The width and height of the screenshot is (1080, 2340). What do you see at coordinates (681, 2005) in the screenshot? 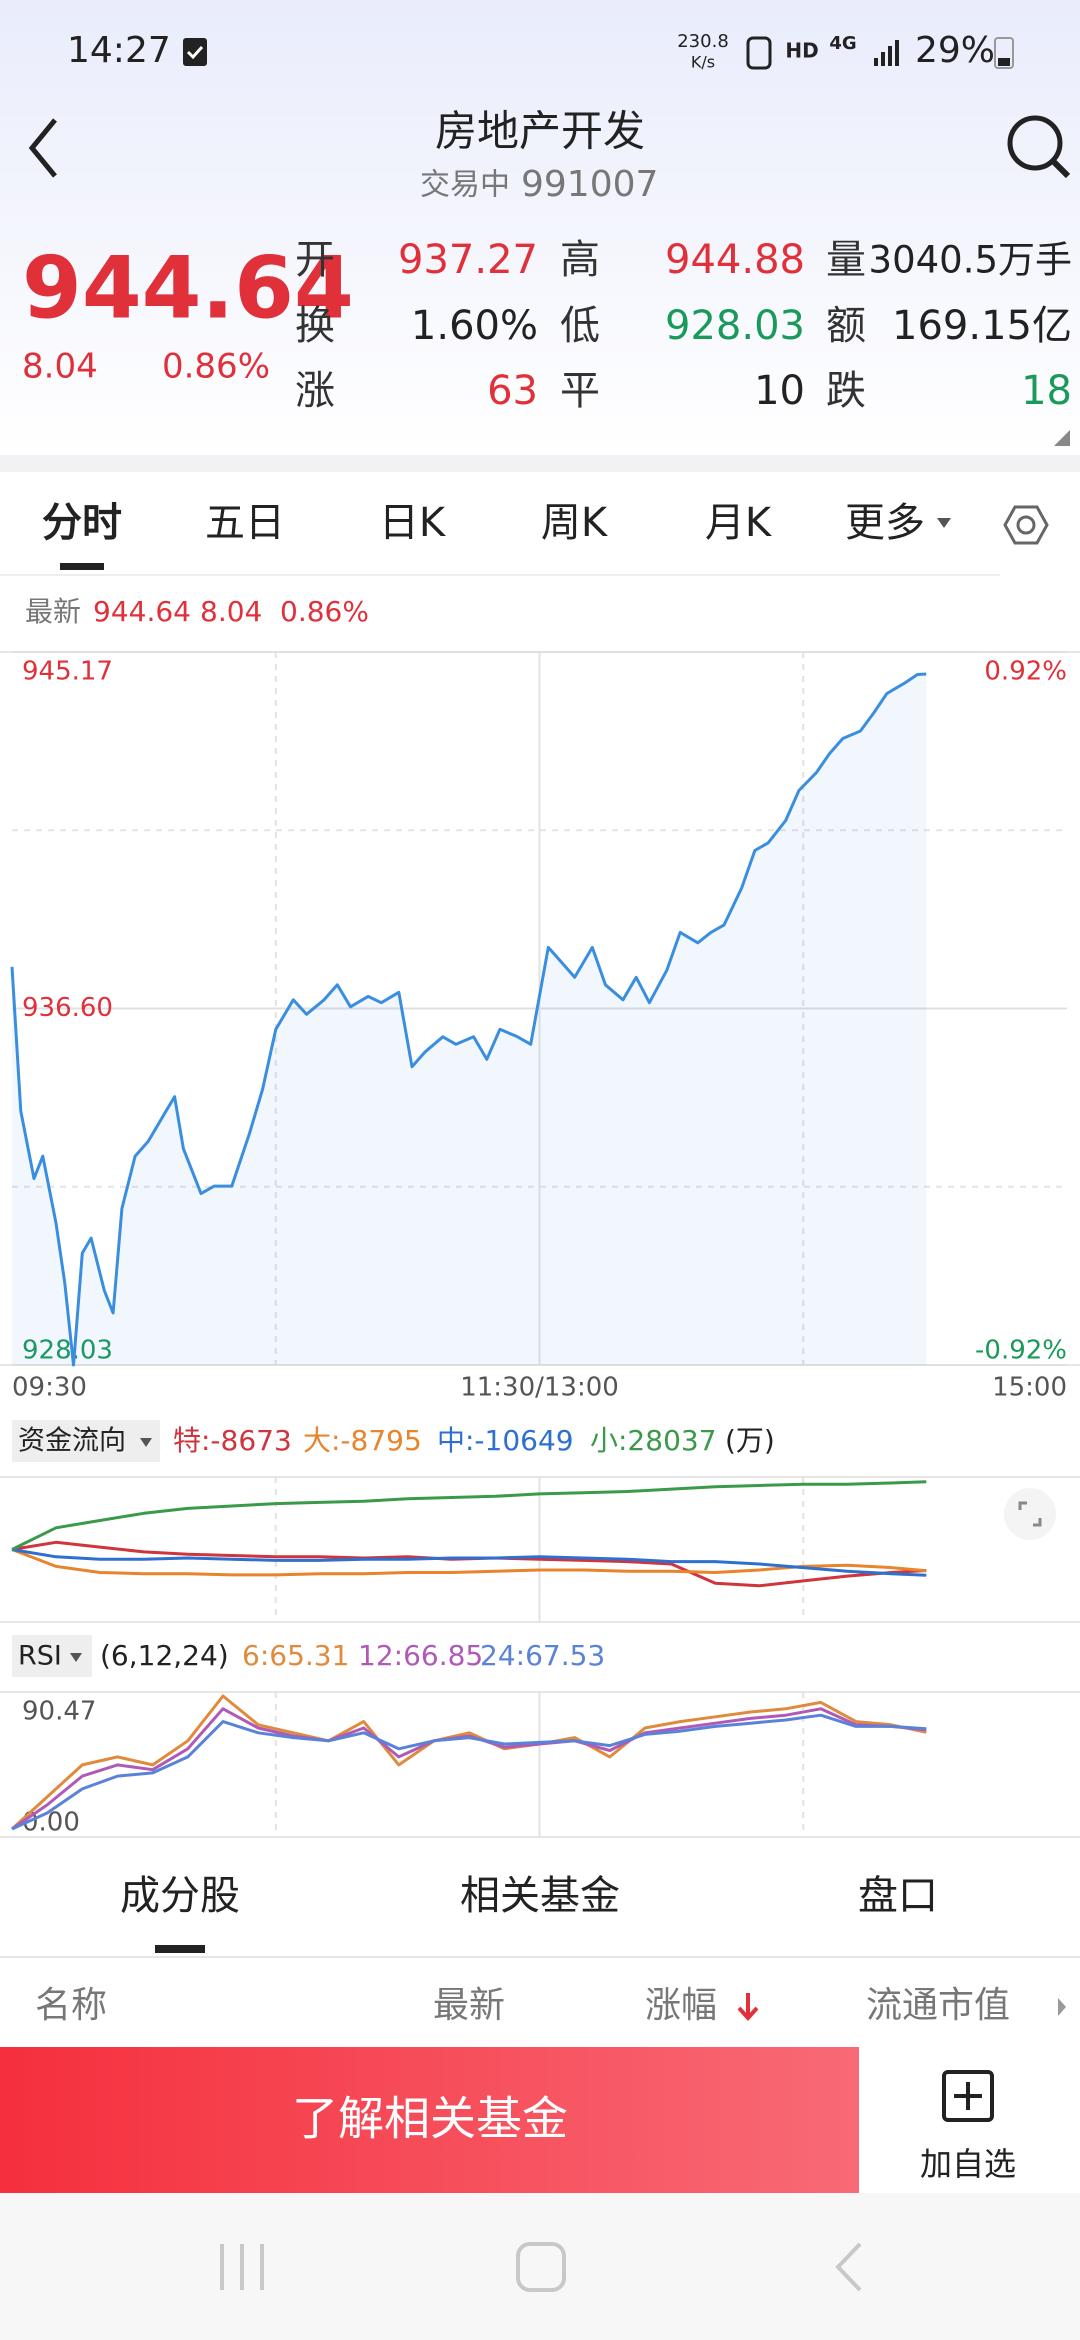
I see `column-header: 涨幅` at bounding box center [681, 2005].